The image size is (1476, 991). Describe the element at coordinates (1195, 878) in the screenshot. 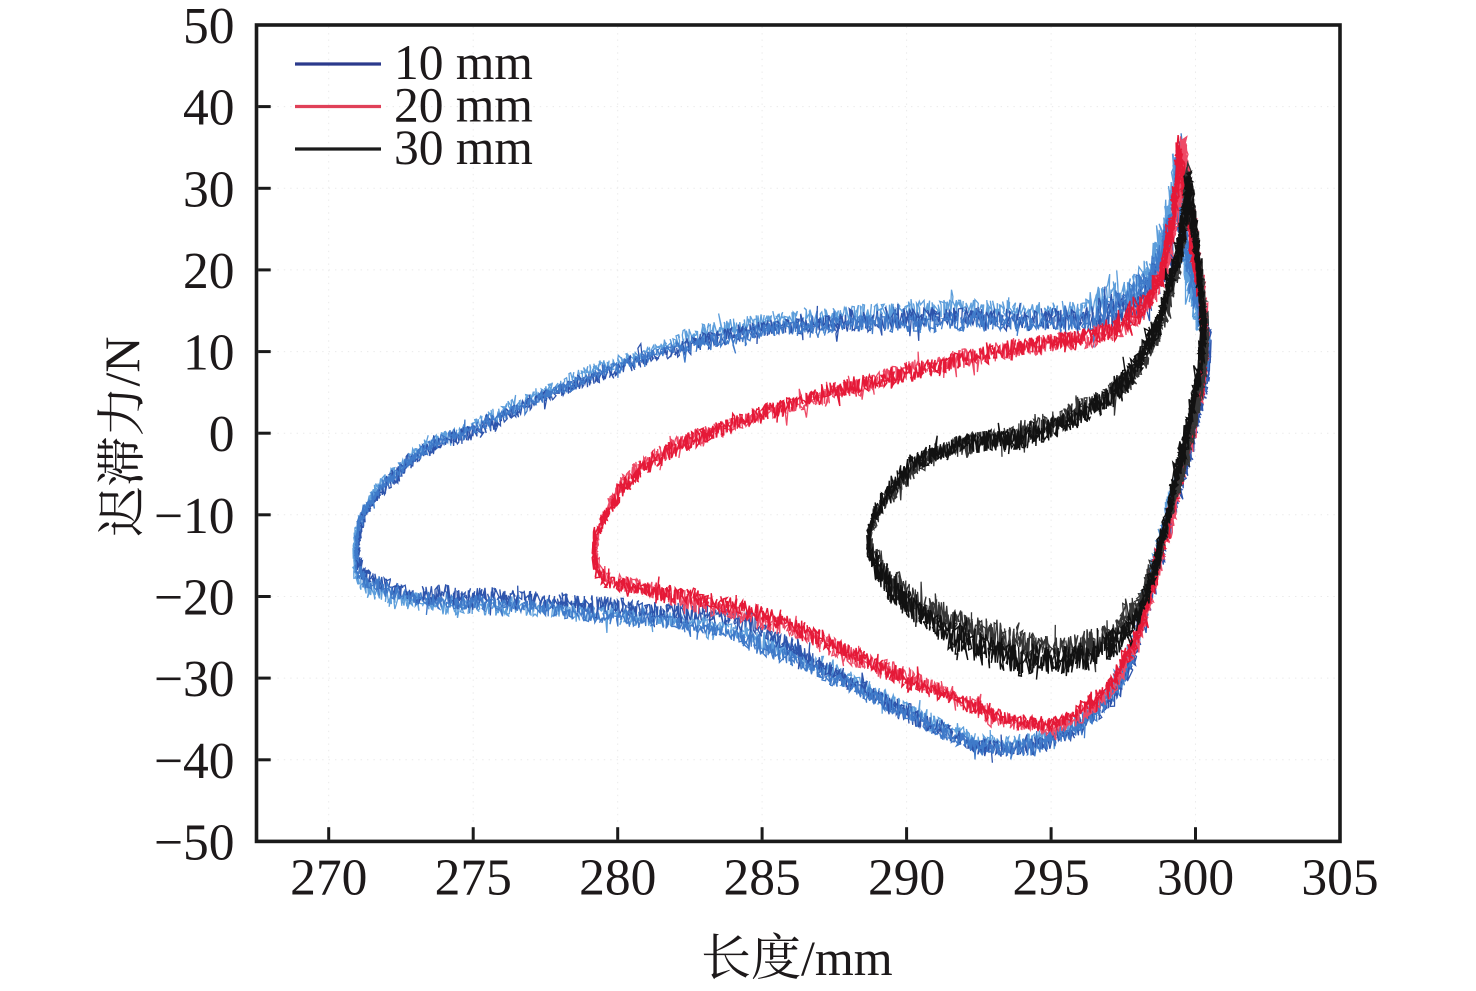

I see `svg-text: 300` at that location.